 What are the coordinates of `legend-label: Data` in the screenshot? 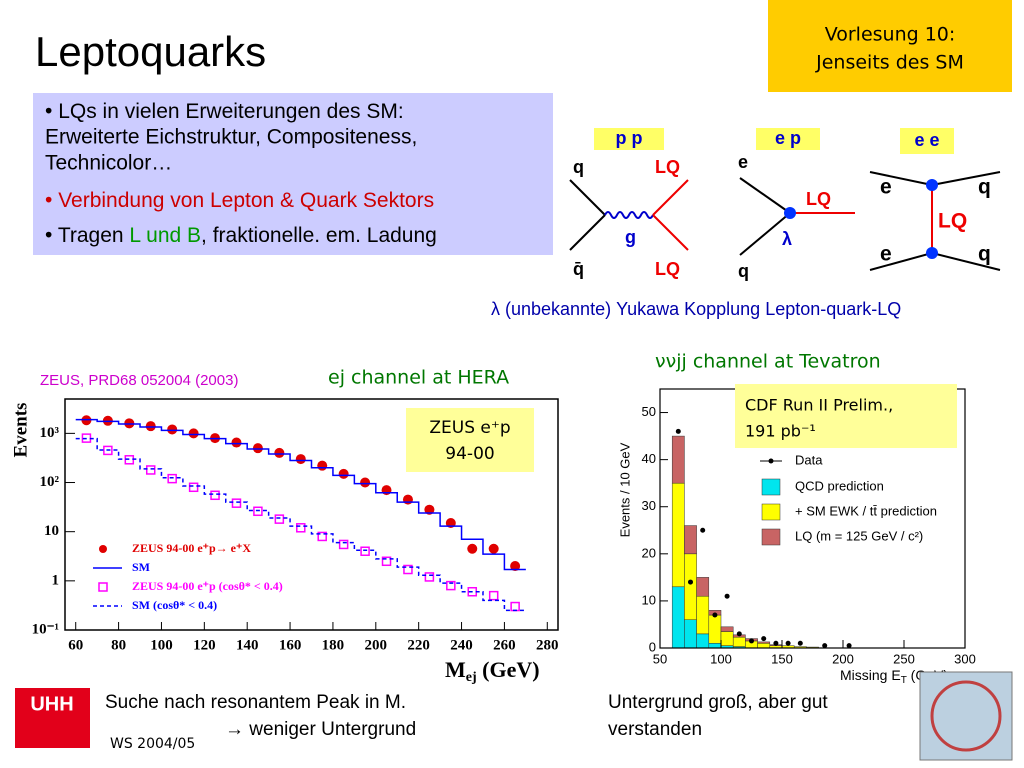 It's located at (809, 459).